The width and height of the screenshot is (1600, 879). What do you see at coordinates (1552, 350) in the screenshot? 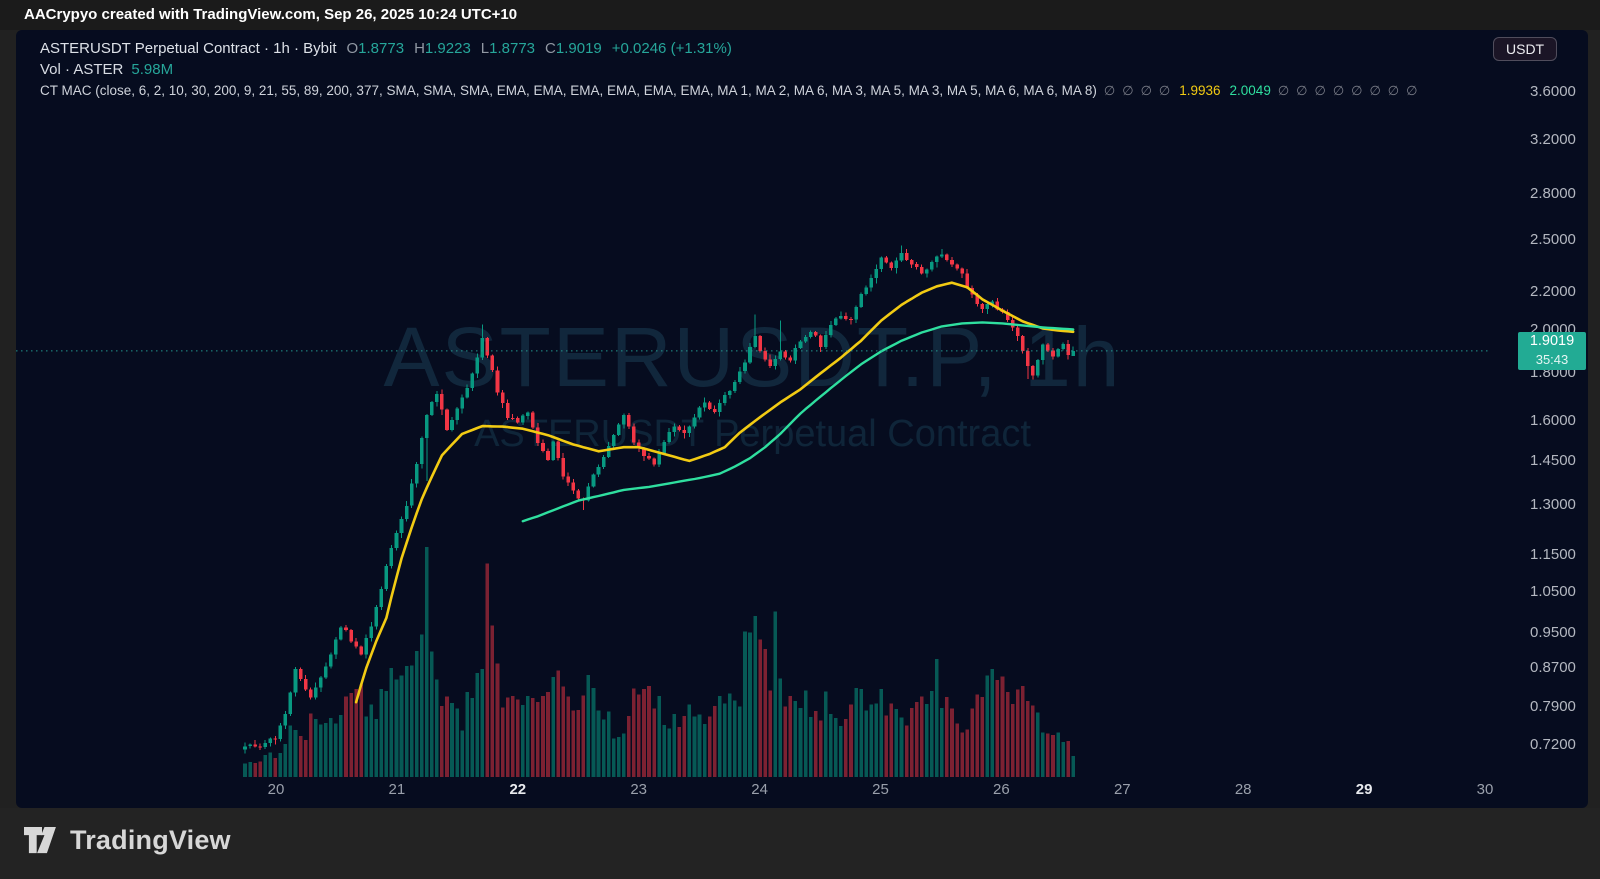
I see `current-price-badge: 1.9019 35:43` at bounding box center [1552, 350].